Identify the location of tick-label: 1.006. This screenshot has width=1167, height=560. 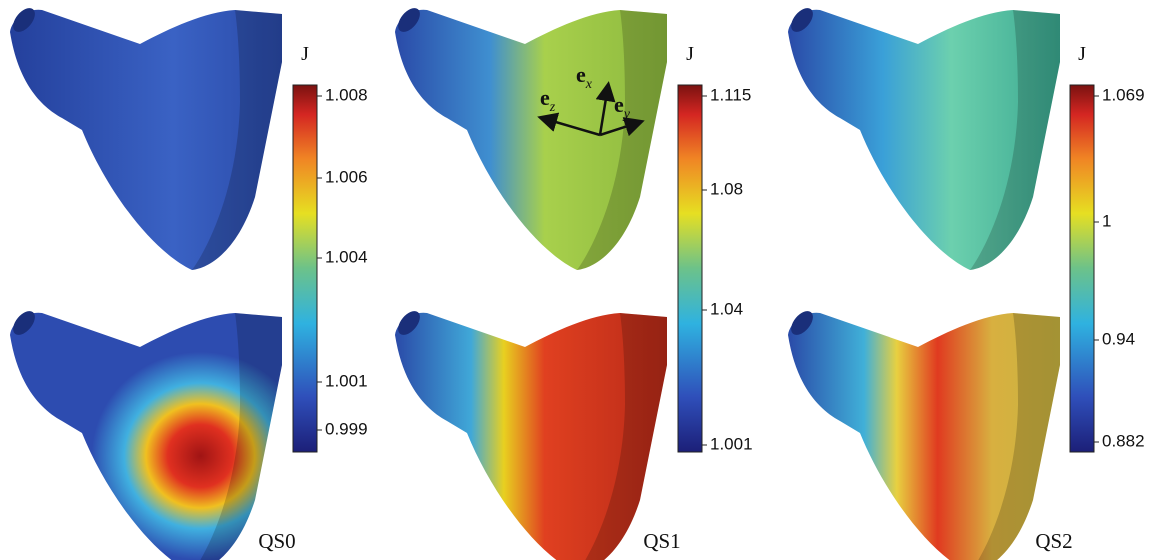
(346, 176).